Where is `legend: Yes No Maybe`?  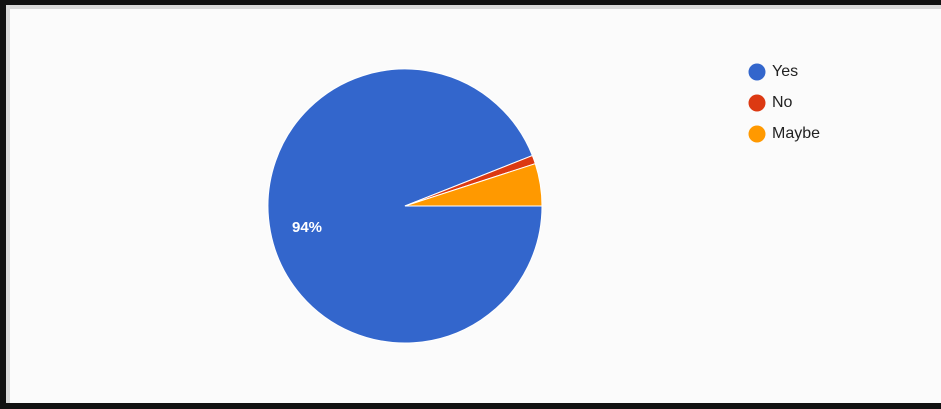 legend: Yes No Maybe is located at coordinates (784, 103).